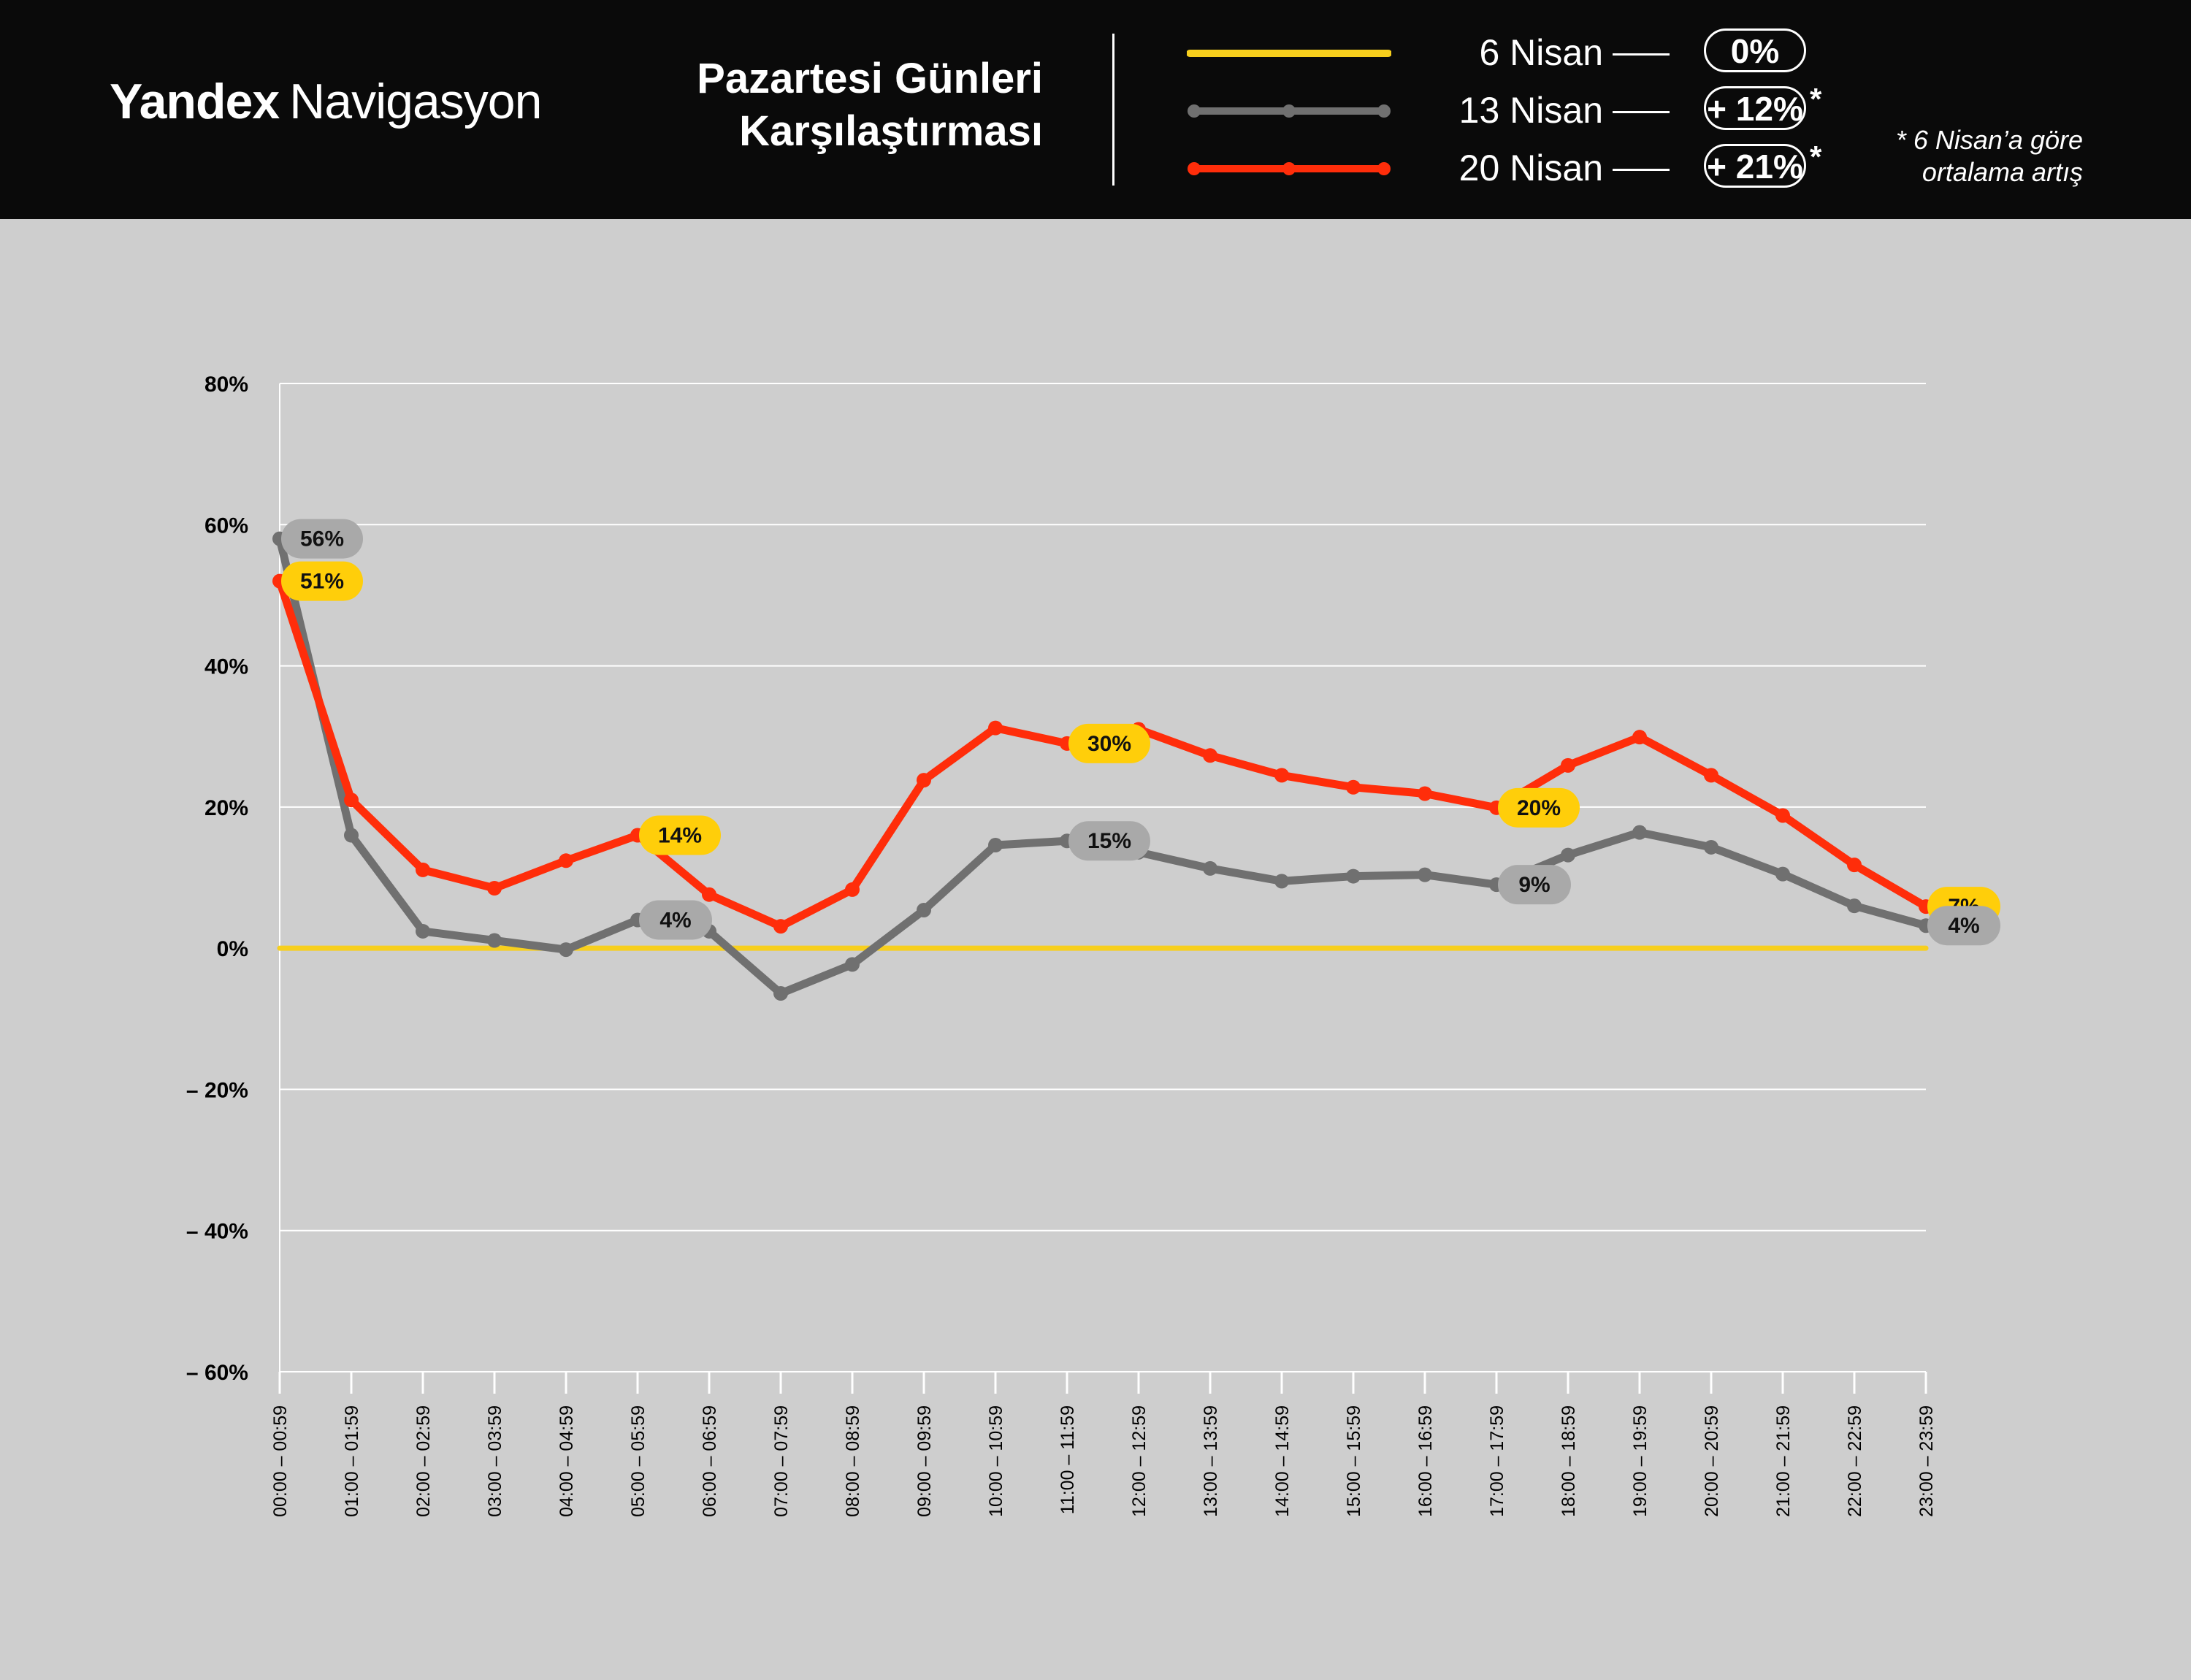 This screenshot has height=1680, width=2191. What do you see at coordinates (1640, 1461) in the screenshot?
I see `x-tick-label: 19:00 – 19:59` at bounding box center [1640, 1461].